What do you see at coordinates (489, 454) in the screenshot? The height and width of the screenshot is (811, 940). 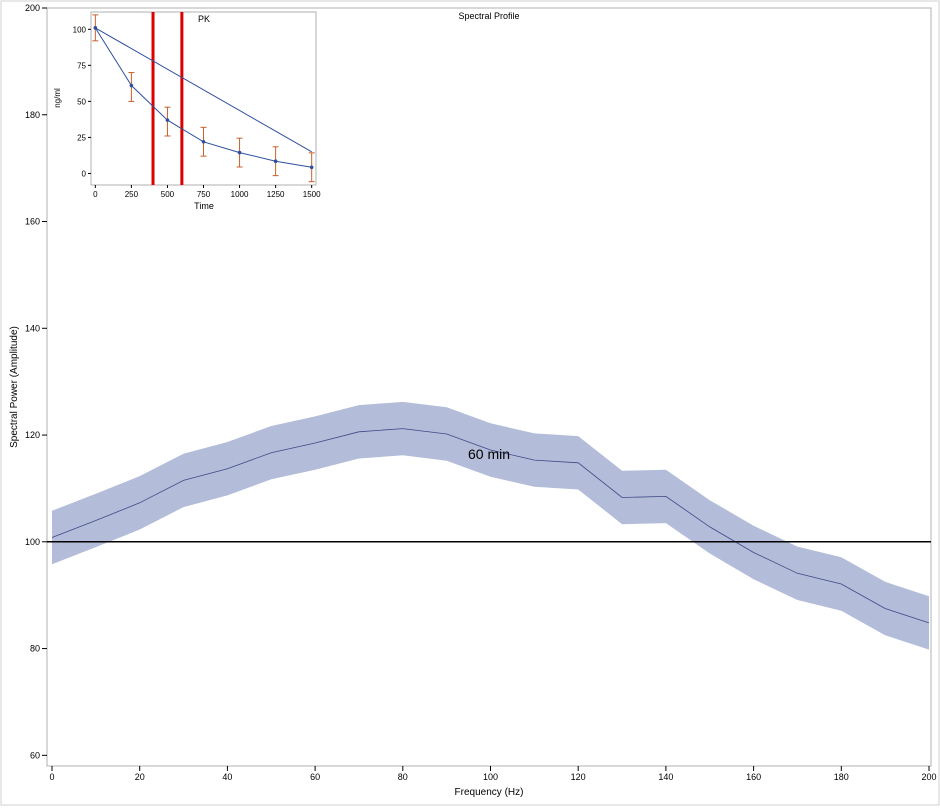 I see `main-annotation: 60 min` at bounding box center [489, 454].